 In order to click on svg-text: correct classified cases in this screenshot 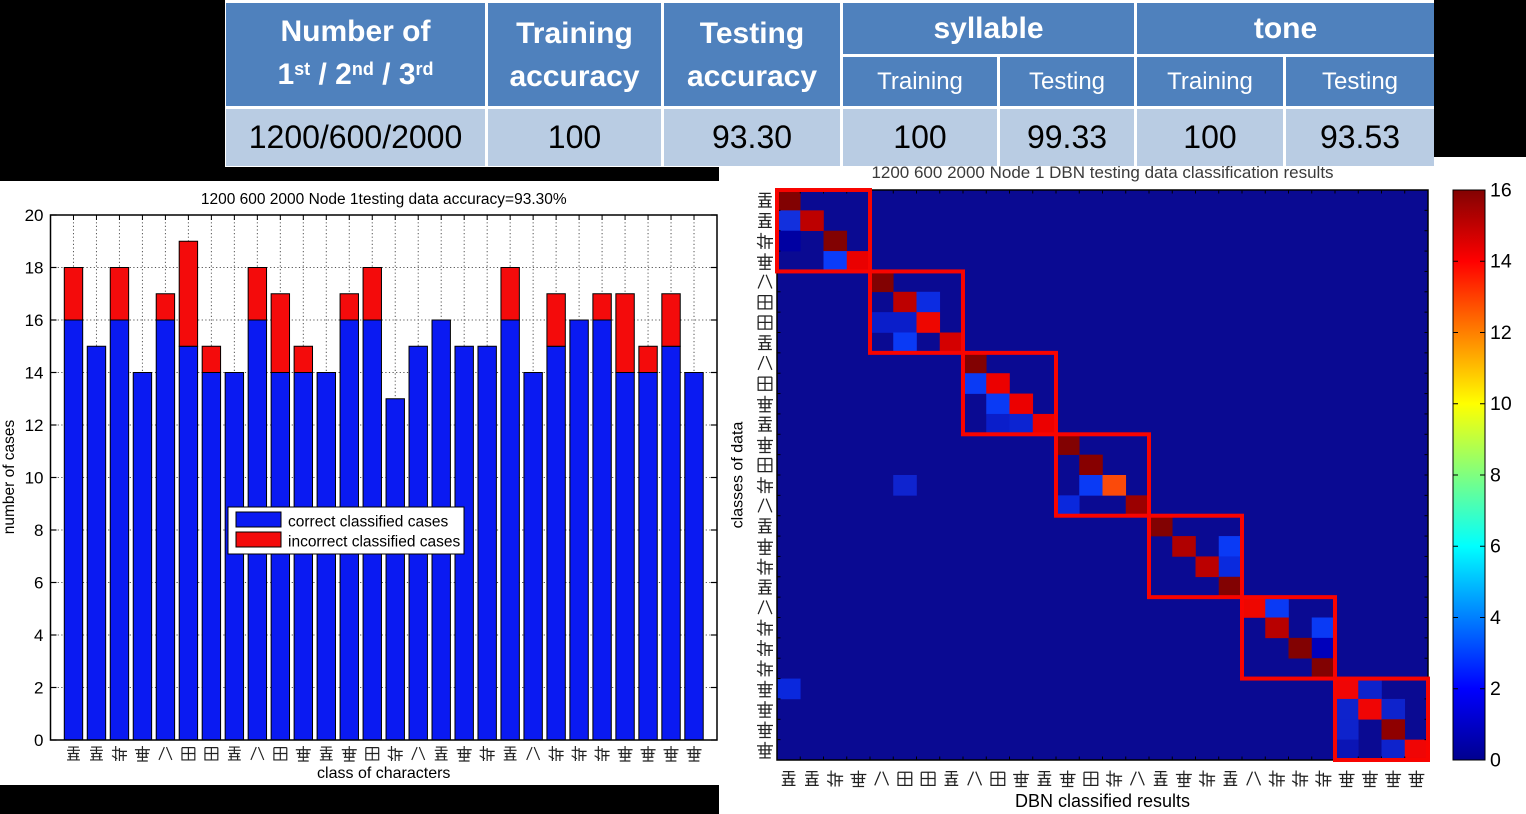, I will do `click(368, 522)`.